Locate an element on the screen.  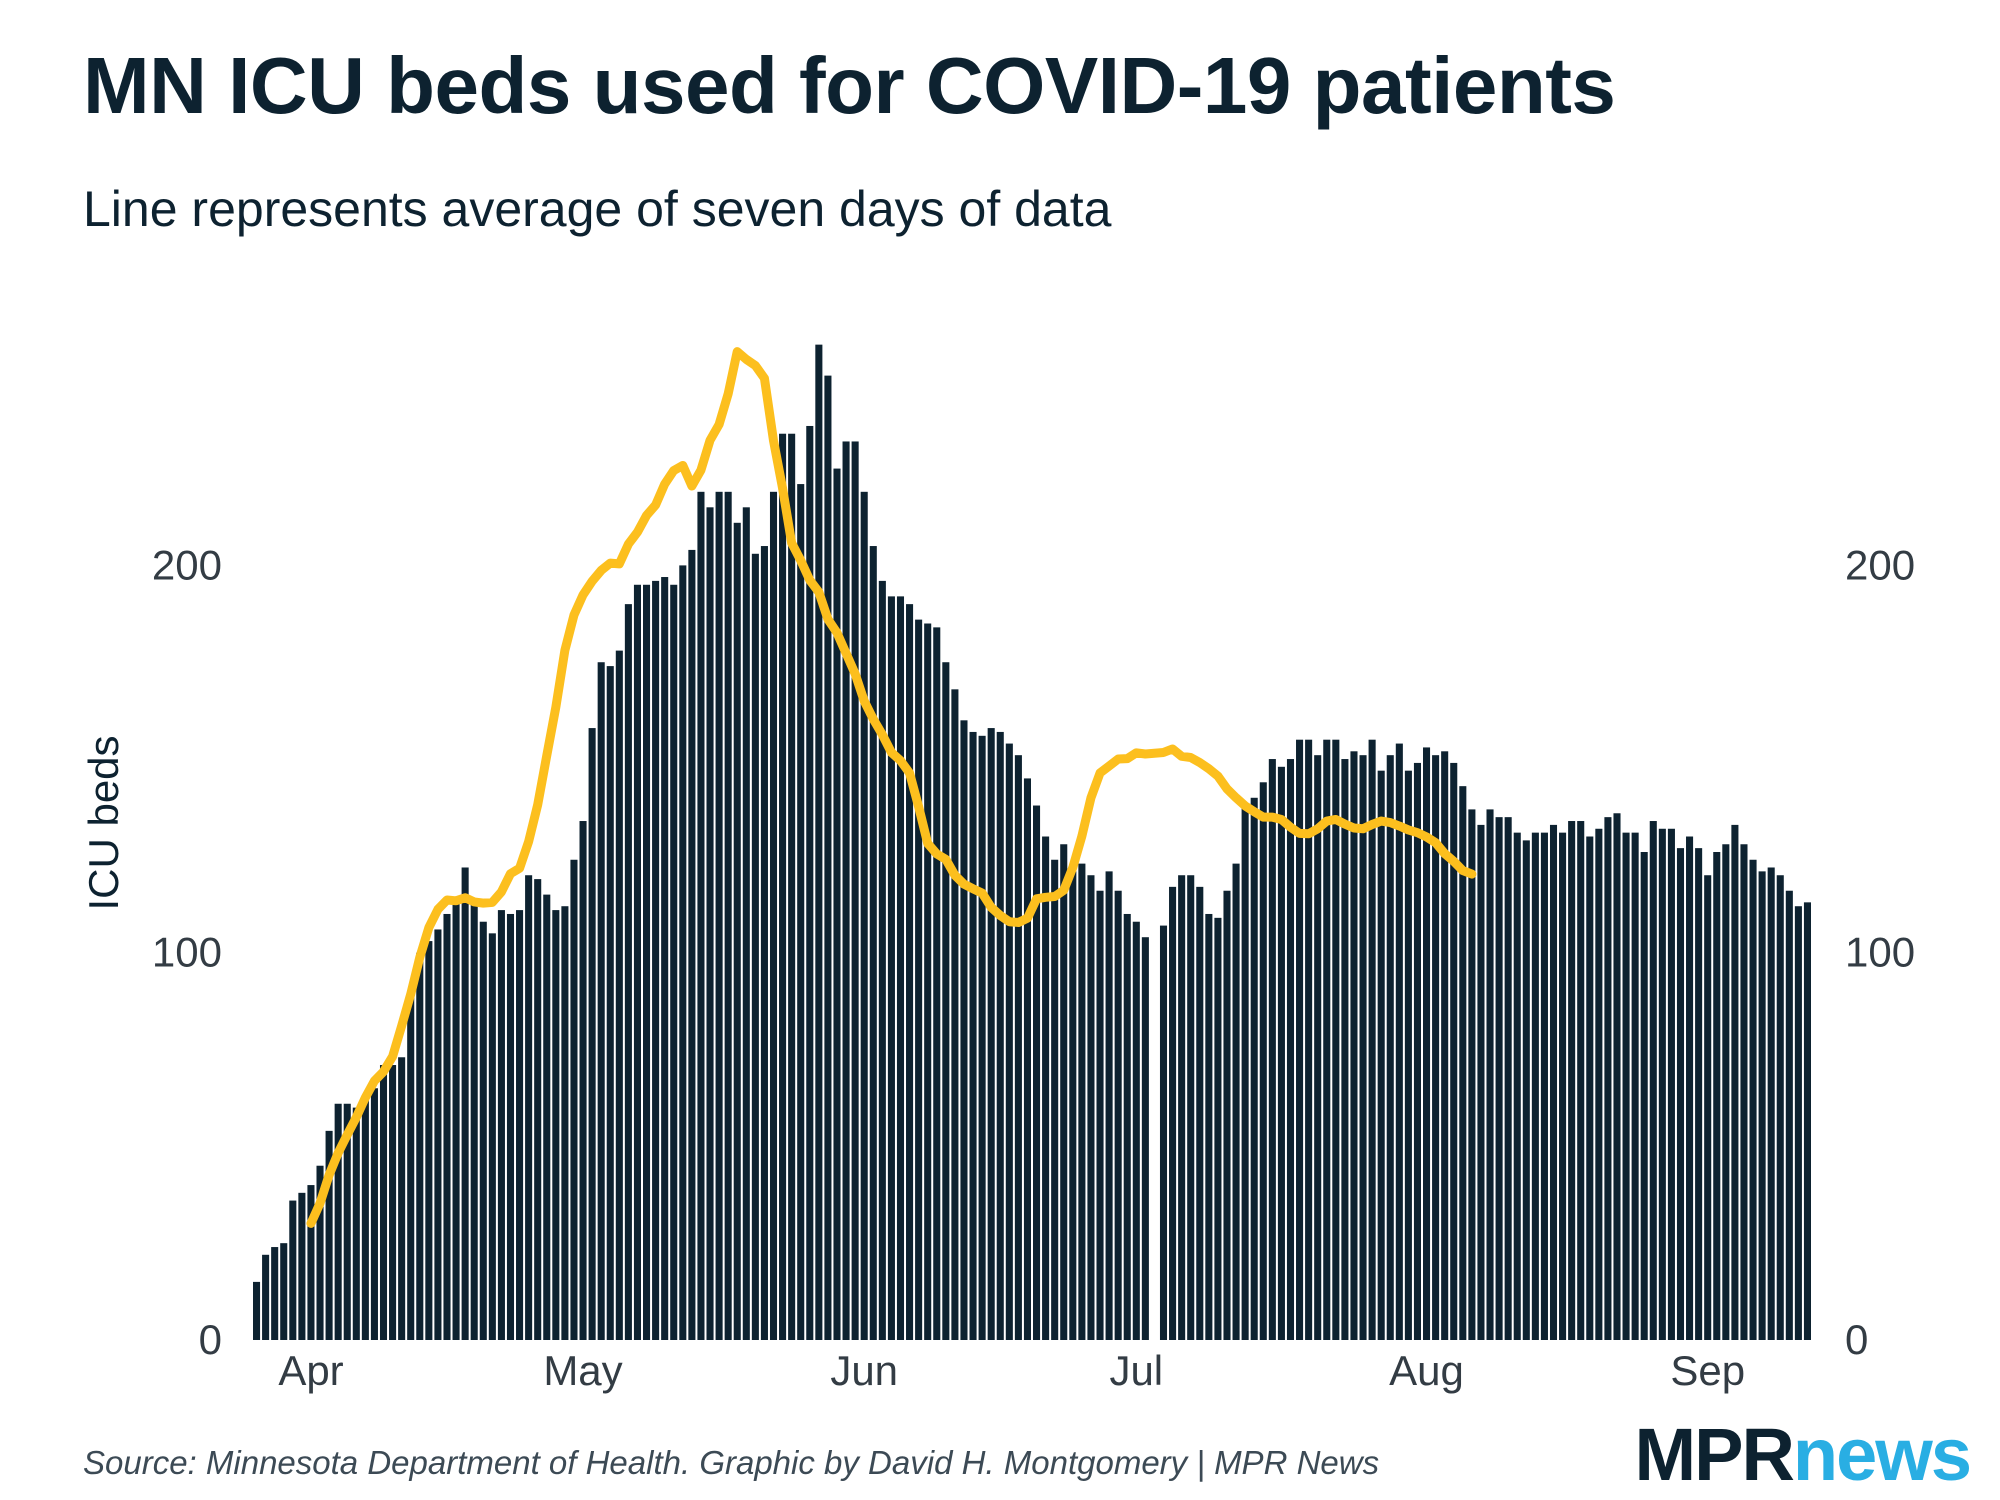
x-tick-aug: Aug is located at coordinates (1426, 1370).